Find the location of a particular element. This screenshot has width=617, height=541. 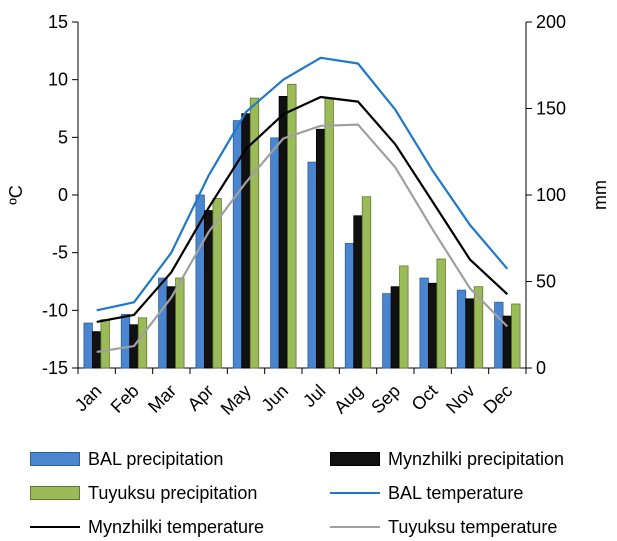

x-tick-label: Dec is located at coordinates (497, 399).